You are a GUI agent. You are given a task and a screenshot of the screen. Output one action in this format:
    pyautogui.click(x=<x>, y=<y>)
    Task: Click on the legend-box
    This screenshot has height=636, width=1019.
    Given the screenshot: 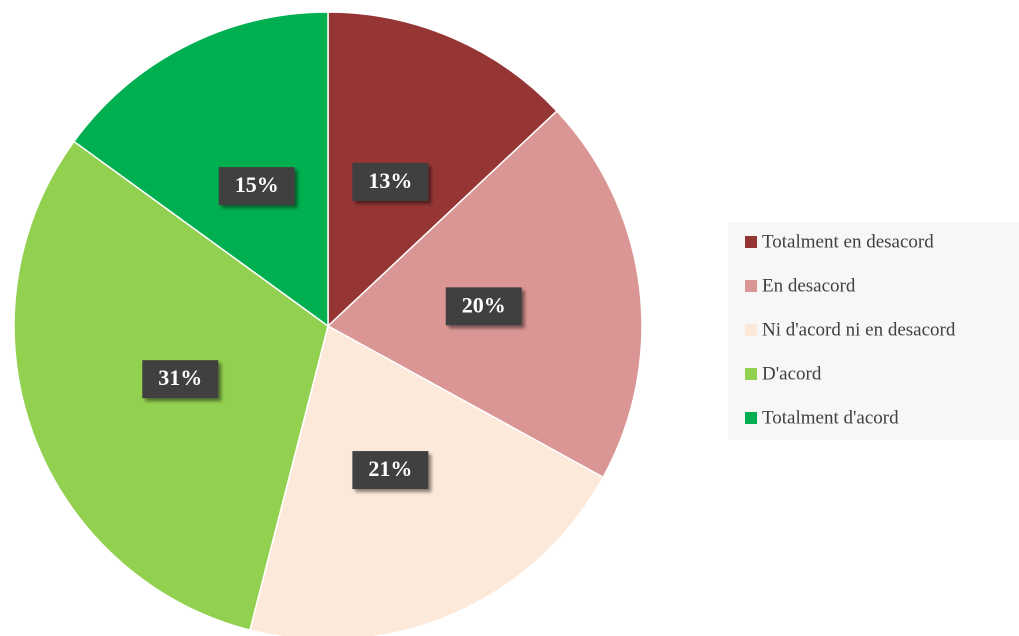 What is the action you would take?
    pyautogui.click(x=873, y=331)
    